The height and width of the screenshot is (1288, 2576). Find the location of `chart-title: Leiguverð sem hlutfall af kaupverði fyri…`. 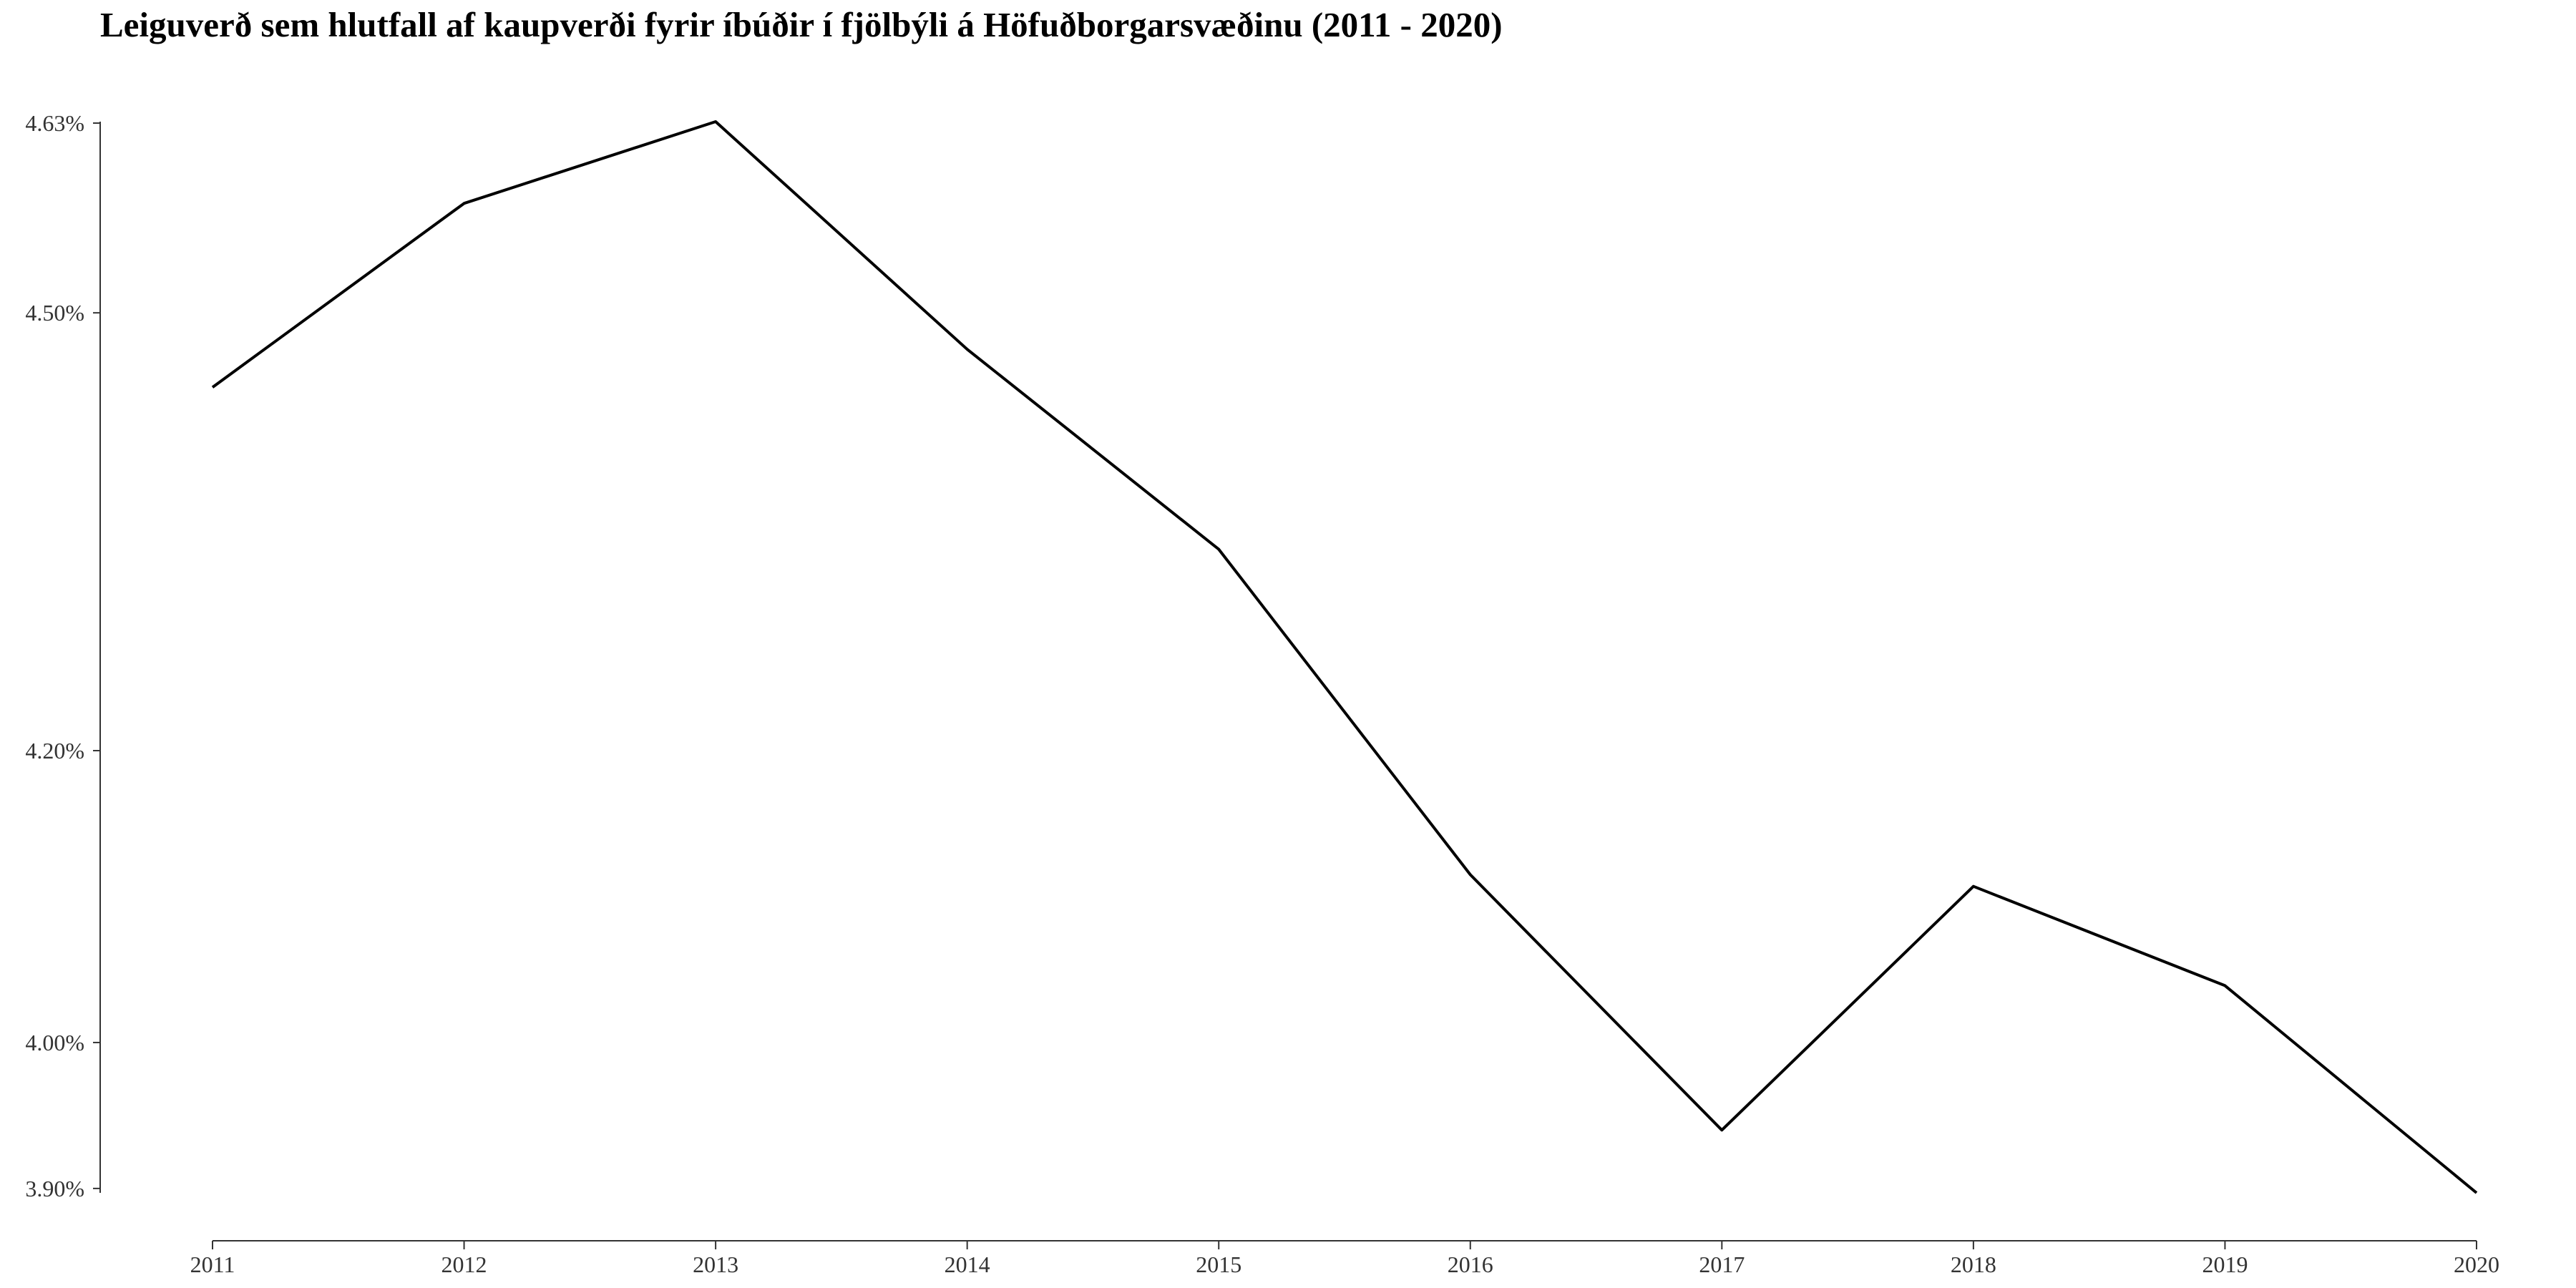

chart-title: Leiguverð sem hlutfall af kaupverði fyri… is located at coordinates (801, 24).